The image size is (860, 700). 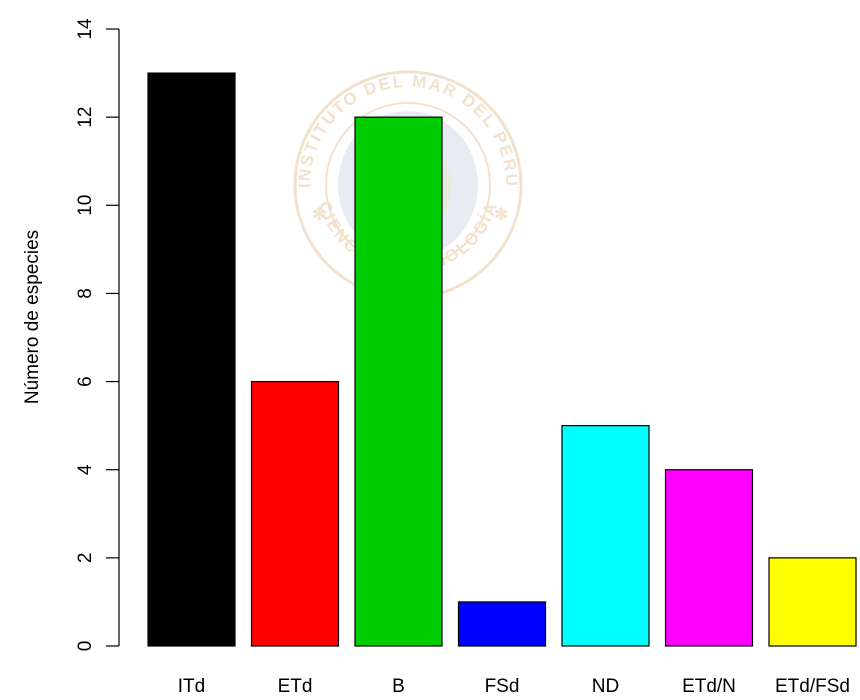 I want to click on bar-etd-n, so click(x=709, y=558).